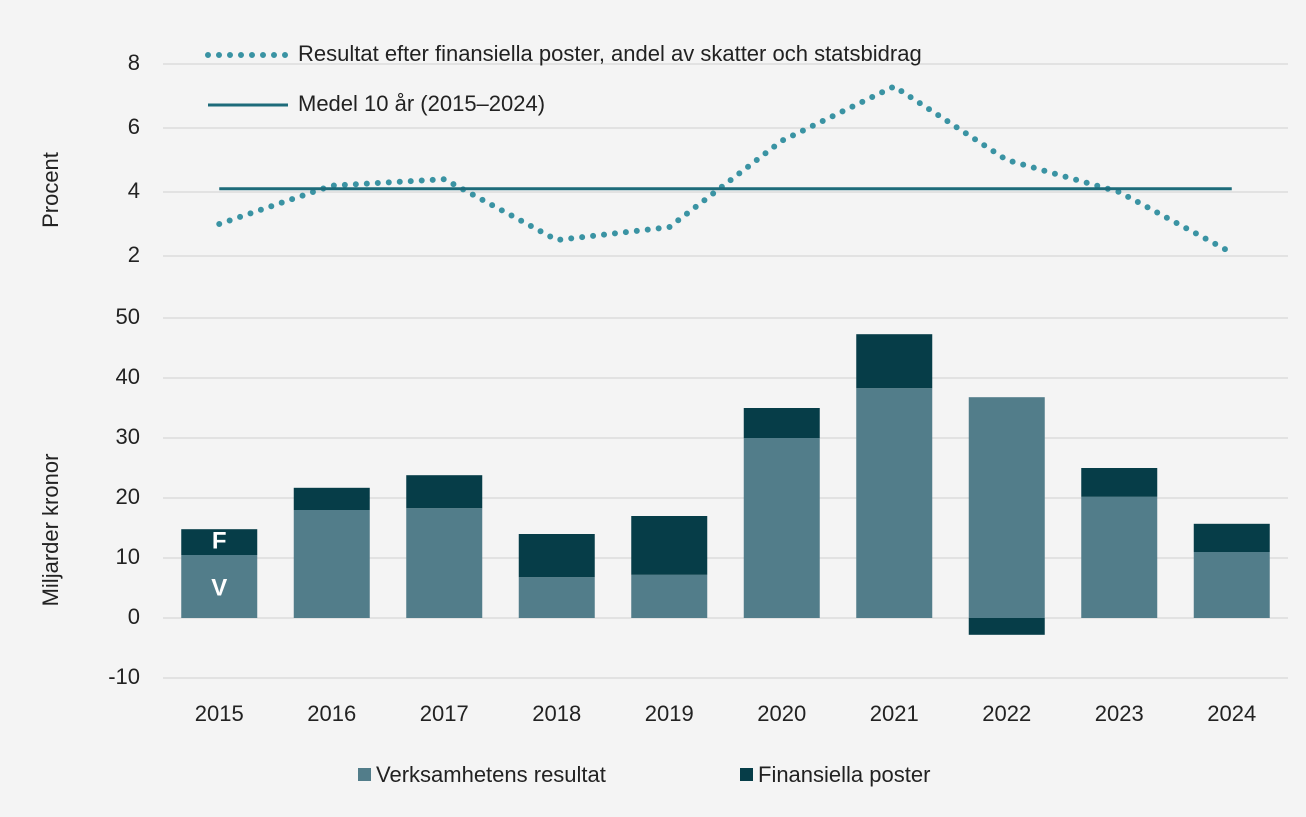 This screenshot has width=1306, height=817. I want to click on legend-label: Finansiella poster, so click(844, 774).